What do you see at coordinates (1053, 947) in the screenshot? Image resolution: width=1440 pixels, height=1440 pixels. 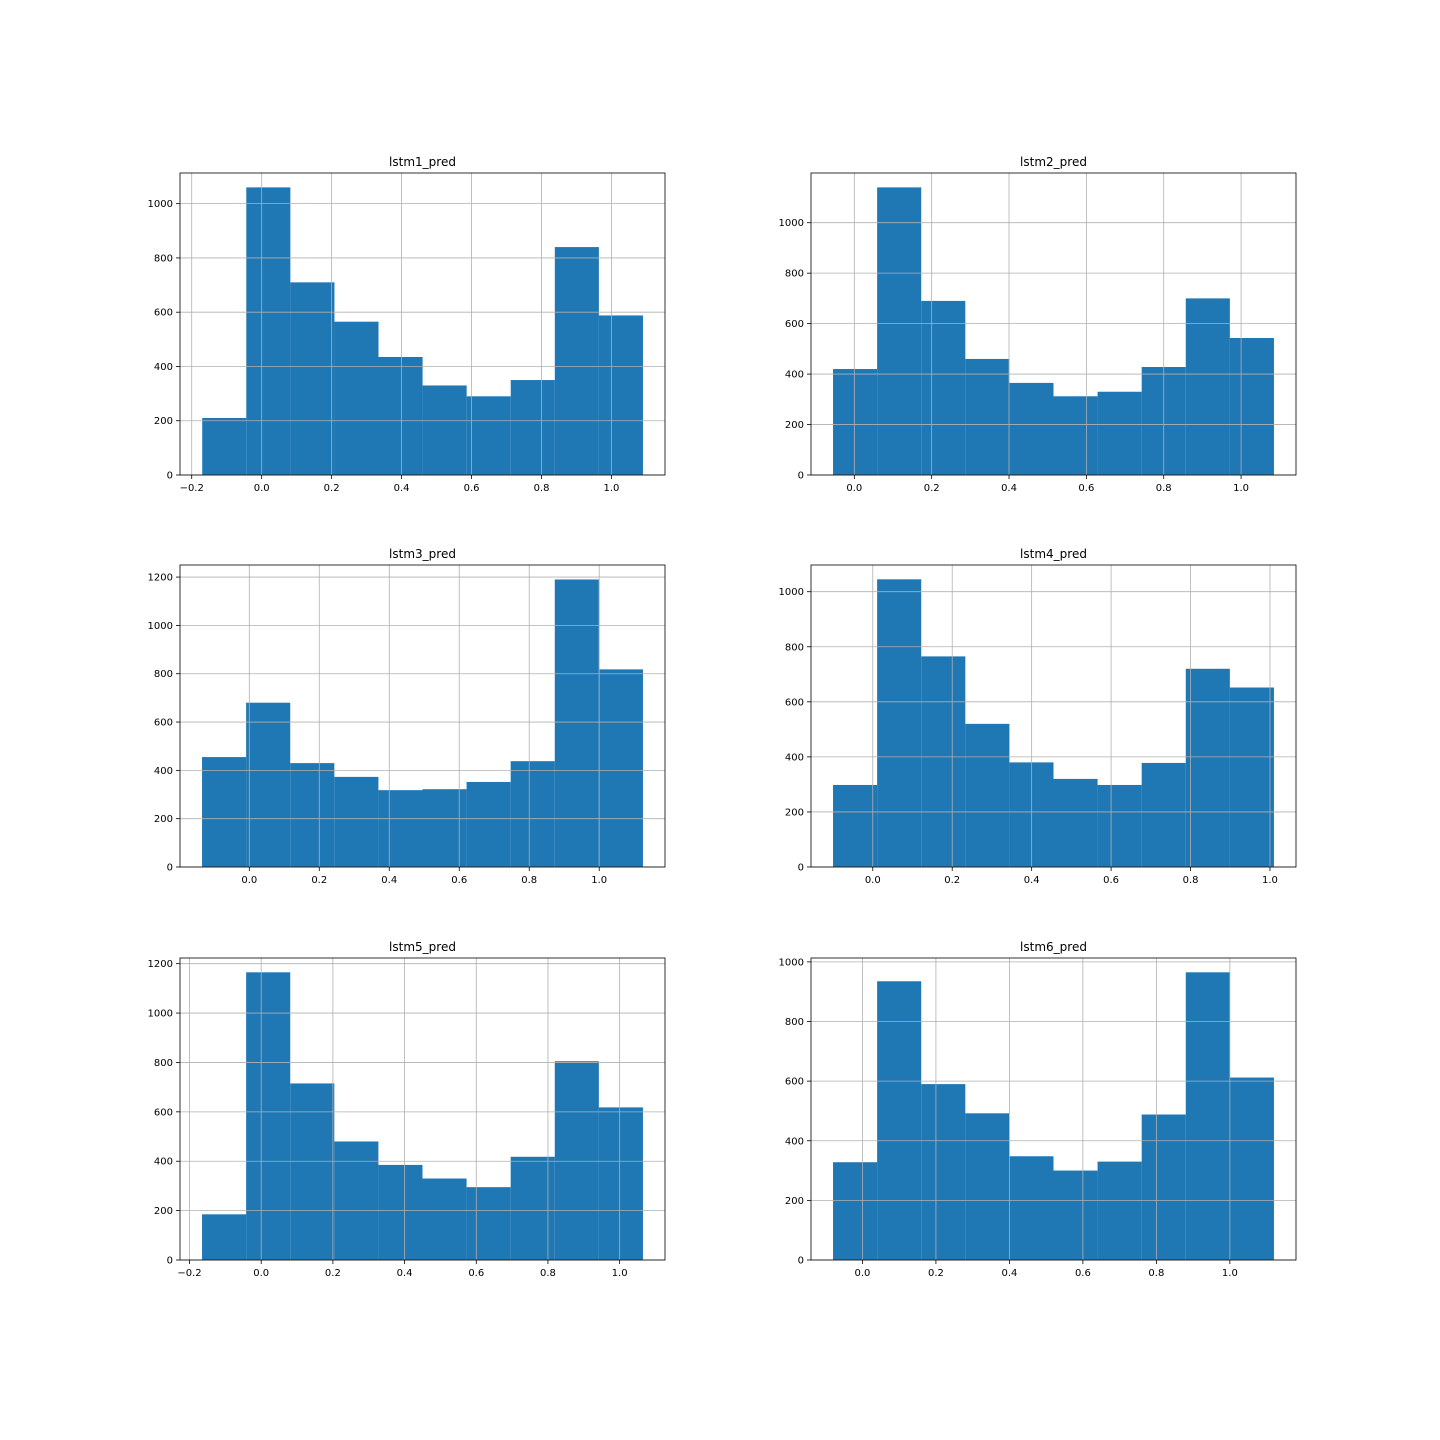 I see `subplot-title: lstm6_pred` at bounding box center [1053, 947].